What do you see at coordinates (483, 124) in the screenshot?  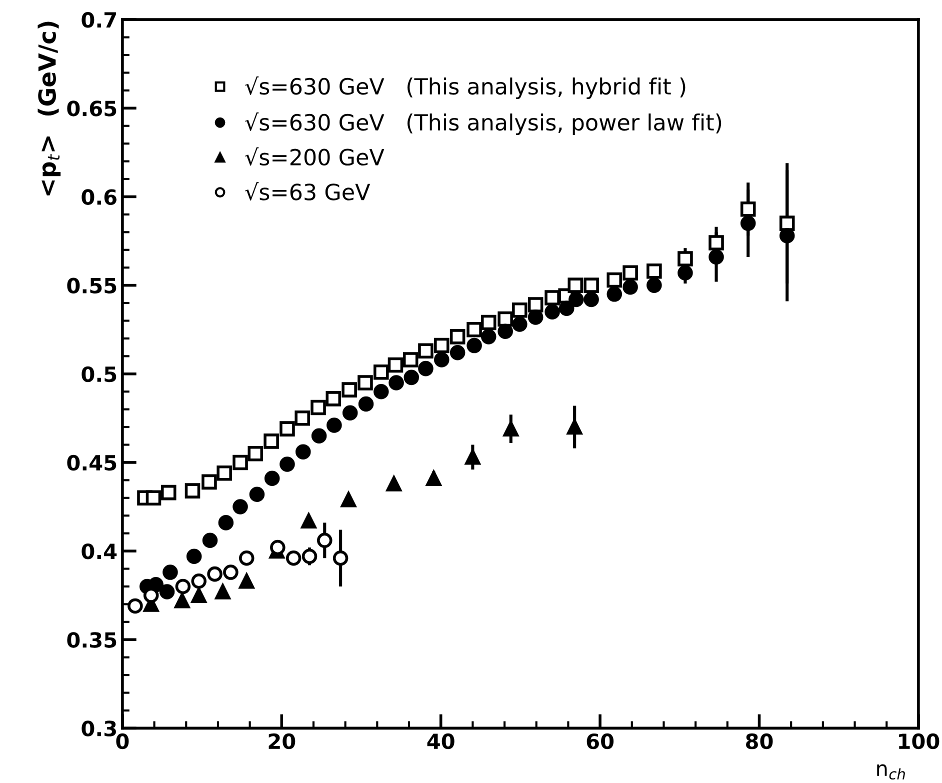 I see `legend-label: √s=630 GeV (This analysis, power law fit)` at bounding box center [483, 124].